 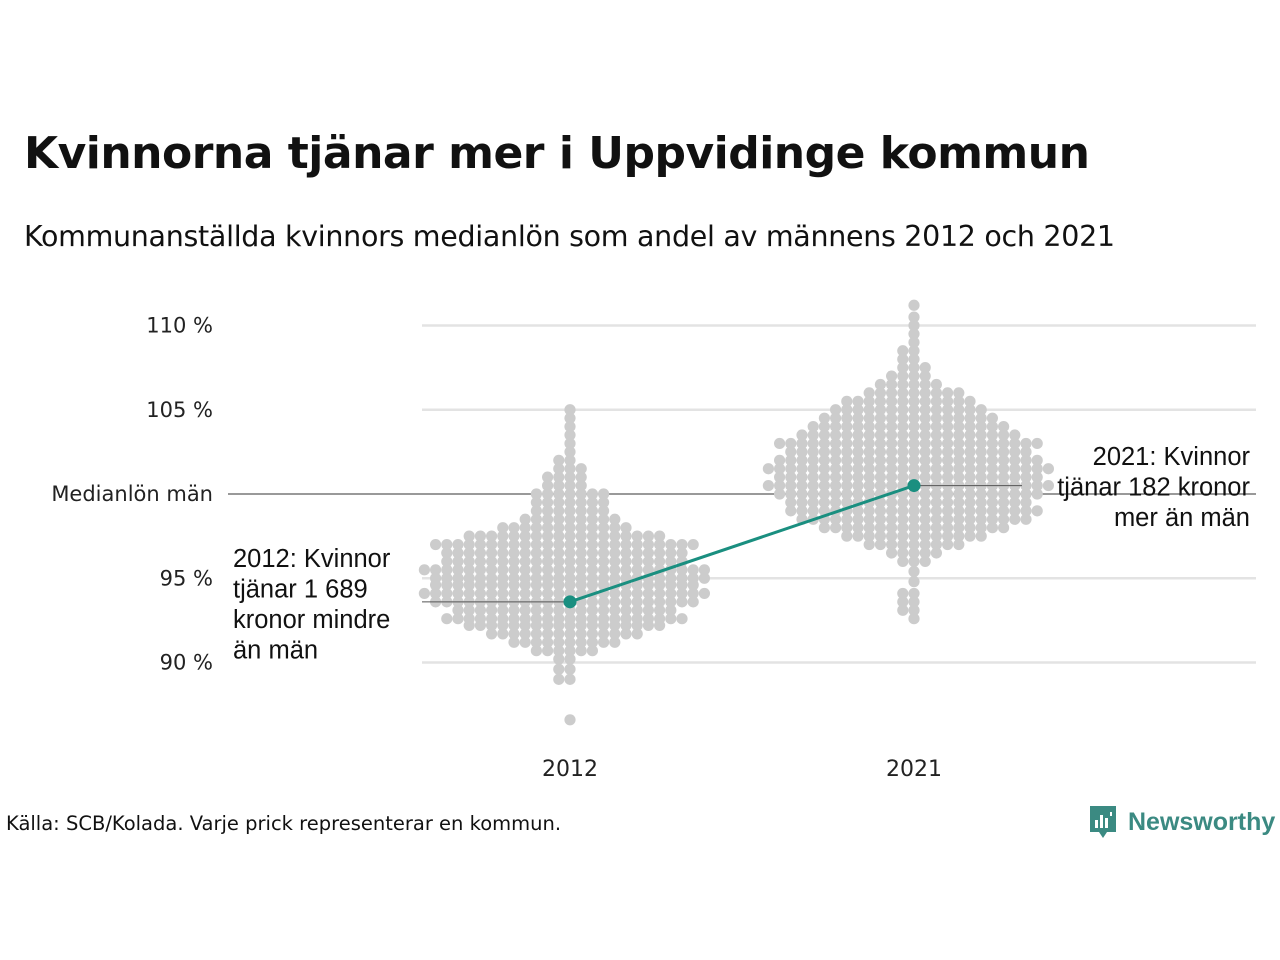 What do you see at coordinates (186, 663) in the screenshot?
I see `y-tick-label: 90 %` at bounding box center [186, 663].